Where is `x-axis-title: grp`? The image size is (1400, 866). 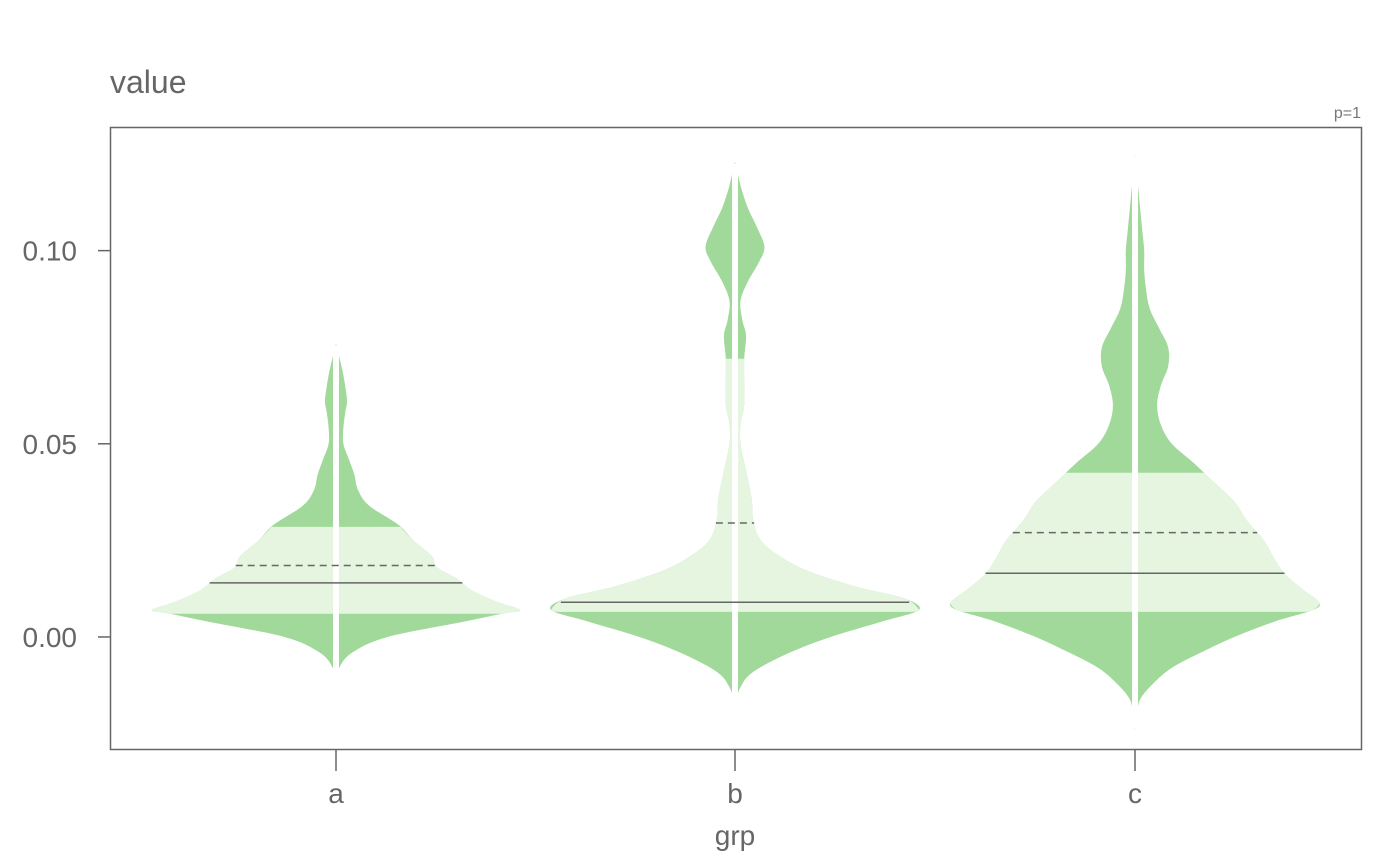
x-axis-title: grp is located at coordinates (735, 835).